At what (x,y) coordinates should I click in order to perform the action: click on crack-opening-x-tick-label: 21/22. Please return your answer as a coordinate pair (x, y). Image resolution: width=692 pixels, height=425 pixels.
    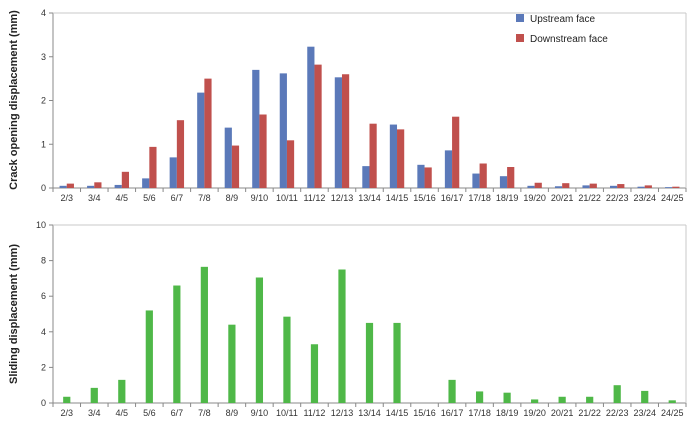
    Looking at the image, I should click on (589, 198).